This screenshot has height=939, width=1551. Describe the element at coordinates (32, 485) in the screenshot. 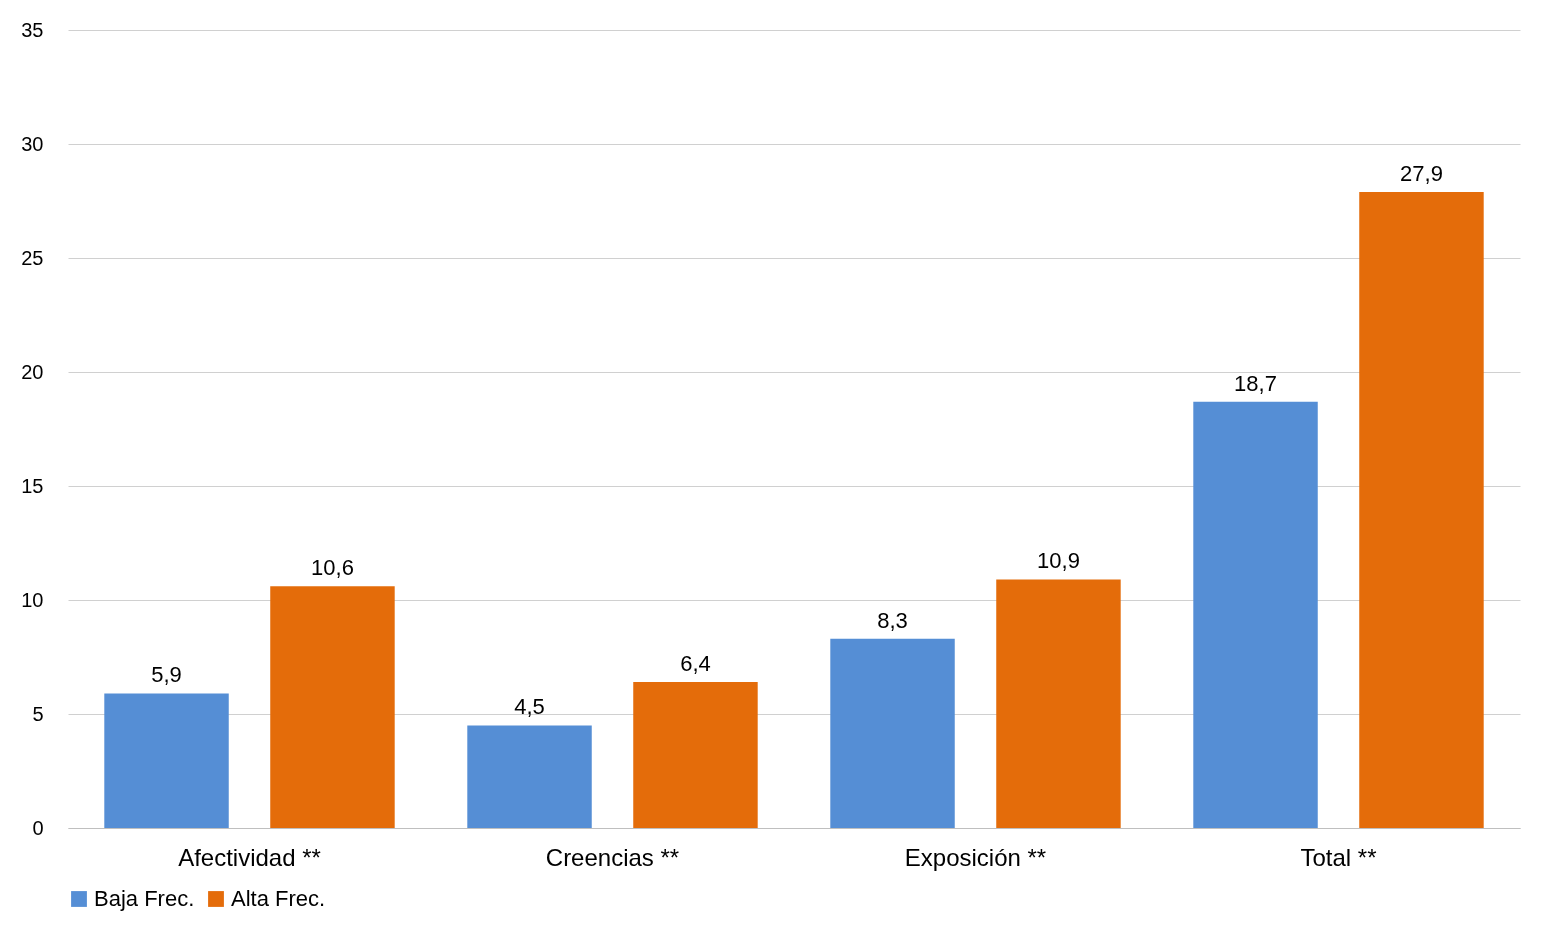

I see `y-tick-label: 15` at that location.